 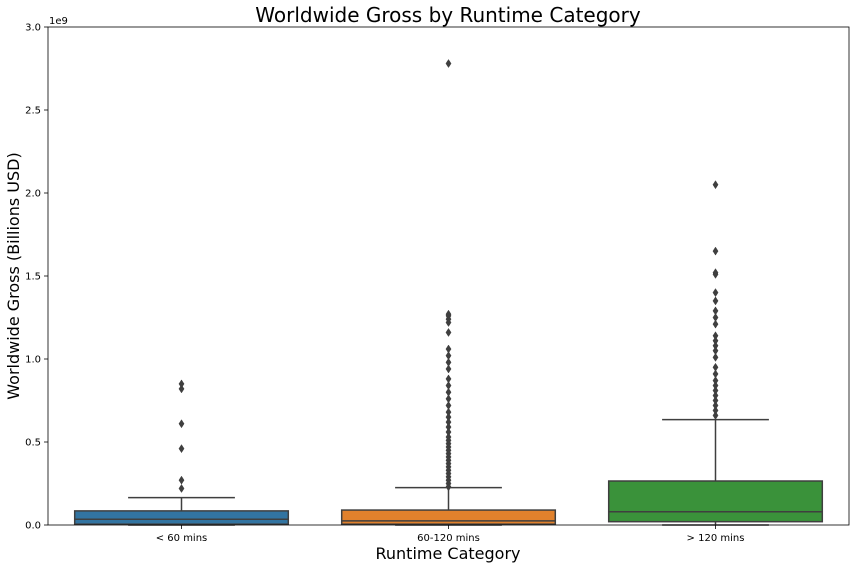 What do you see at coordinates (33, 28) in the screenshot?
I see `y-tick-label: 3.0` at bounding box center [33, 28].